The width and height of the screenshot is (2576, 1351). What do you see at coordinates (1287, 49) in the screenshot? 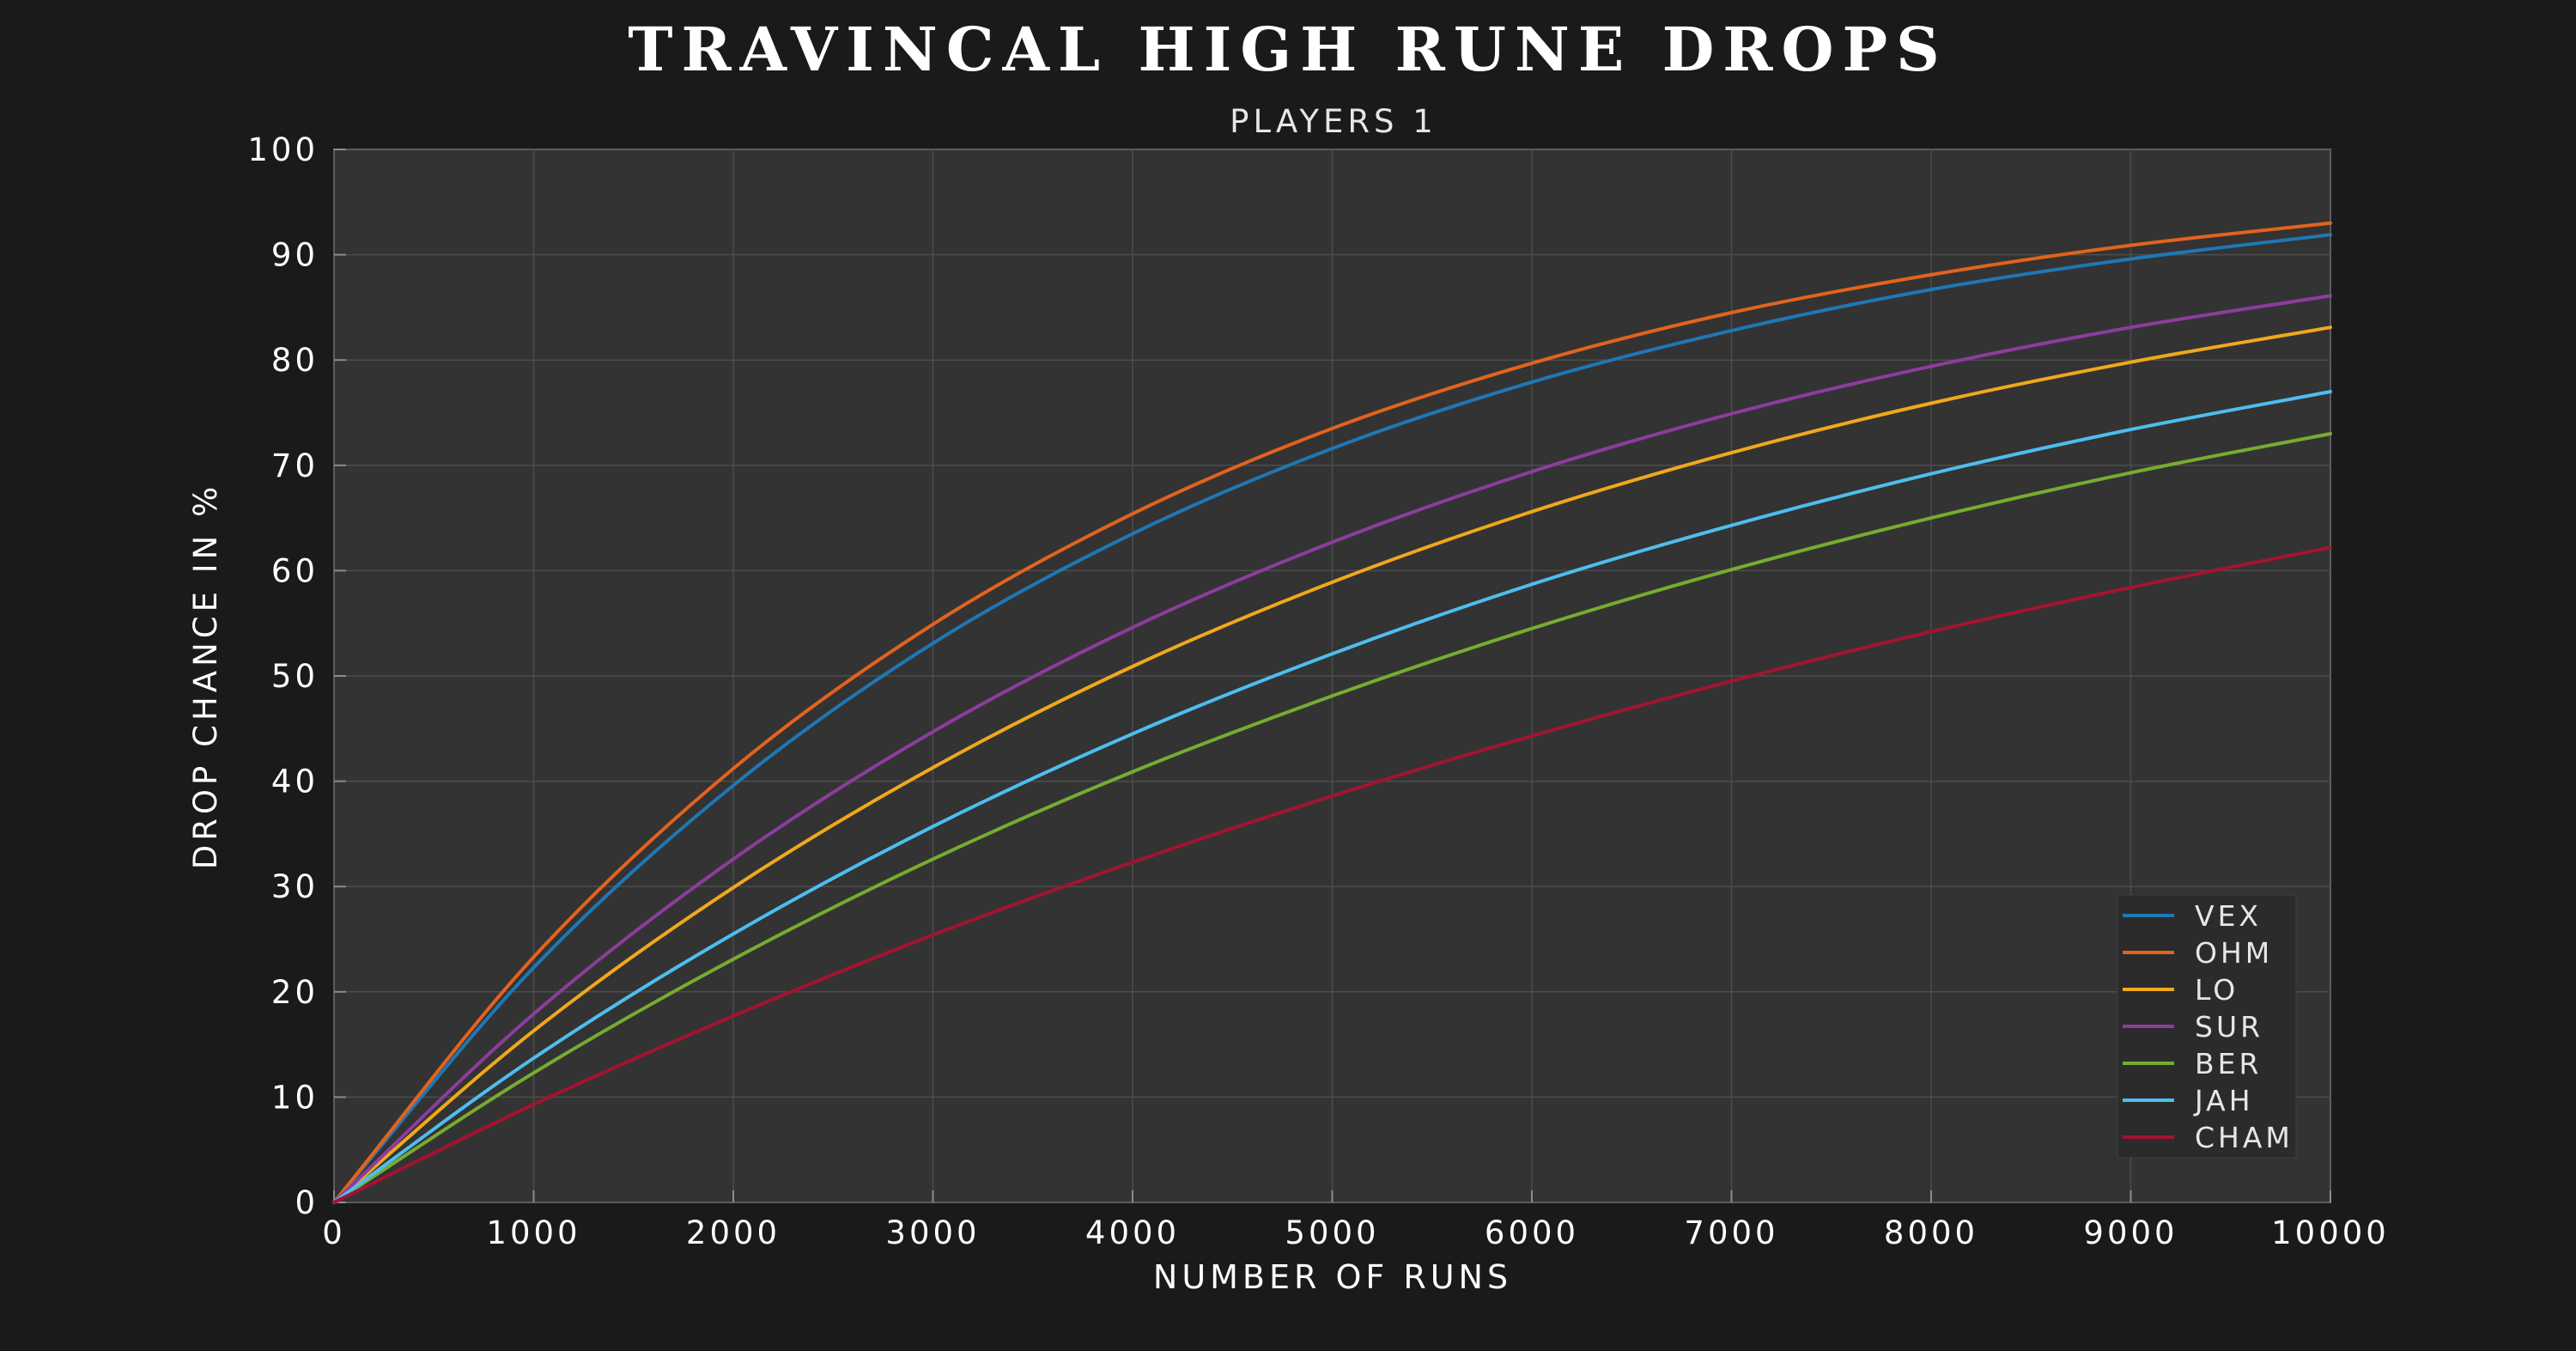
I see `chart-title: TRAVINCAL HIGH RUNE DROPS` at bounding box center [1287, 49].